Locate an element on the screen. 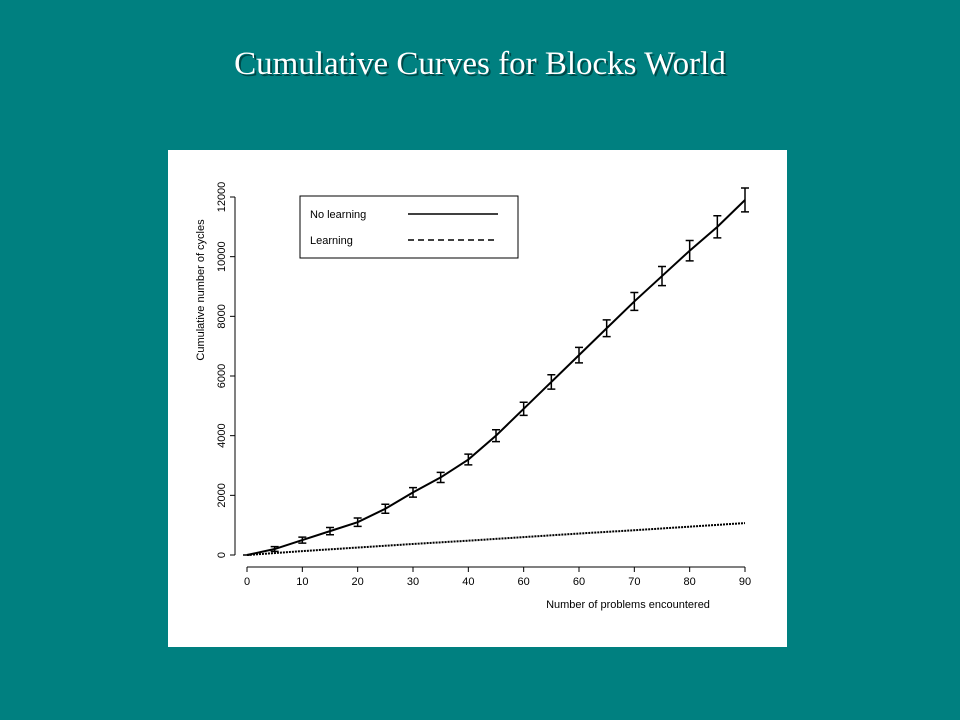 The width and height of the screenshot is (960, 720). x-tick-label: 90 is located at coordinates (745, 582).